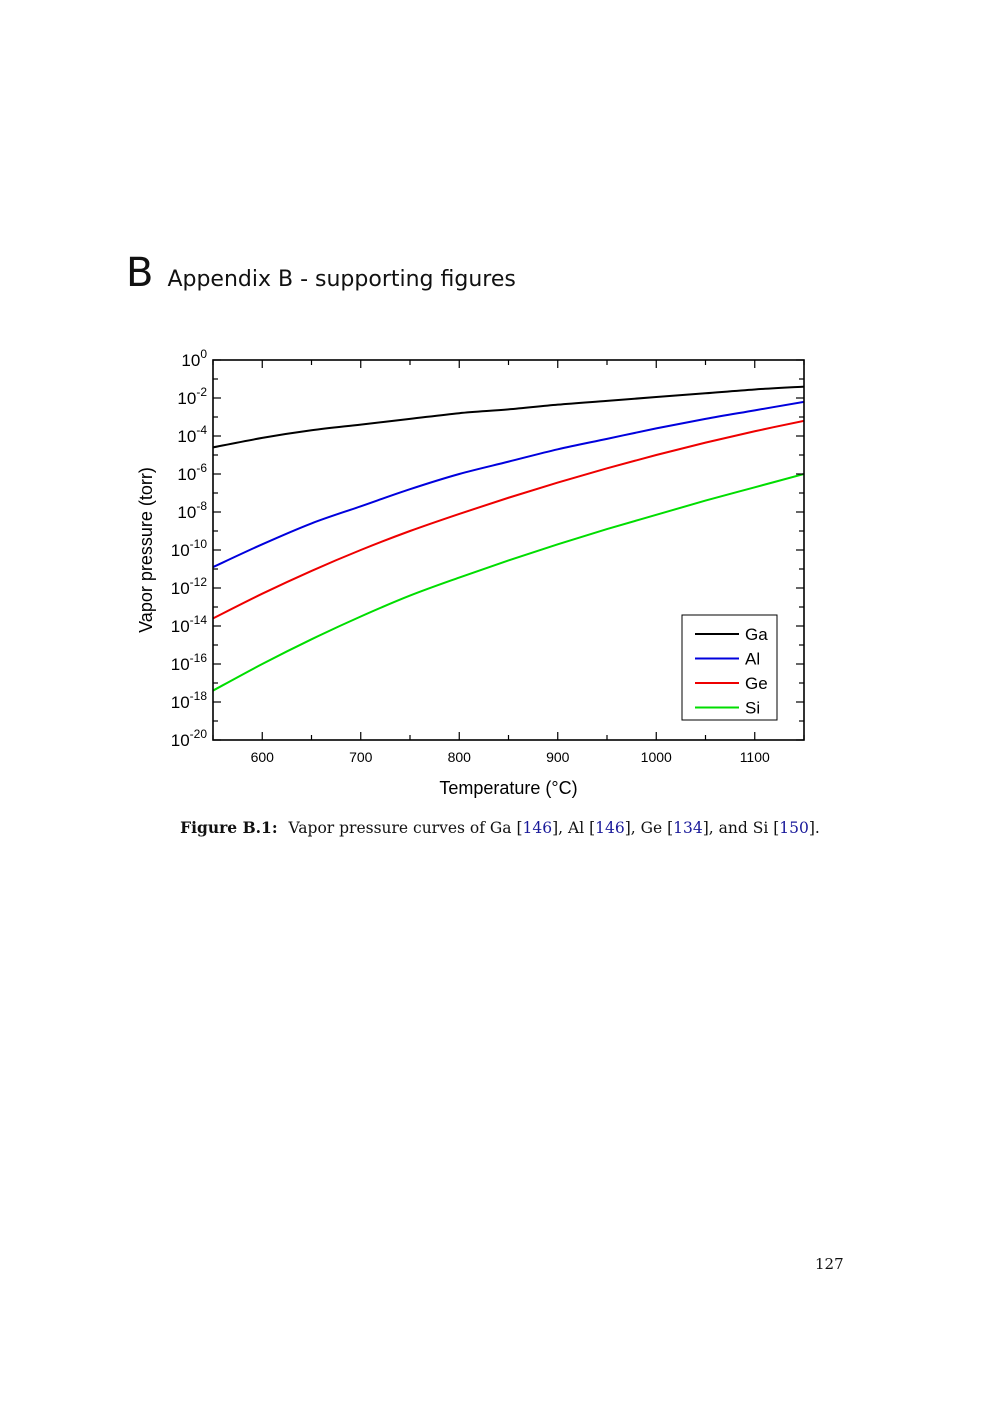 The height and width of the screenshot is (1414, 1000). Describe the element at coordinates (192, 396) in the screenshot. I see `y-tick-label: 10⁻²` at that location.